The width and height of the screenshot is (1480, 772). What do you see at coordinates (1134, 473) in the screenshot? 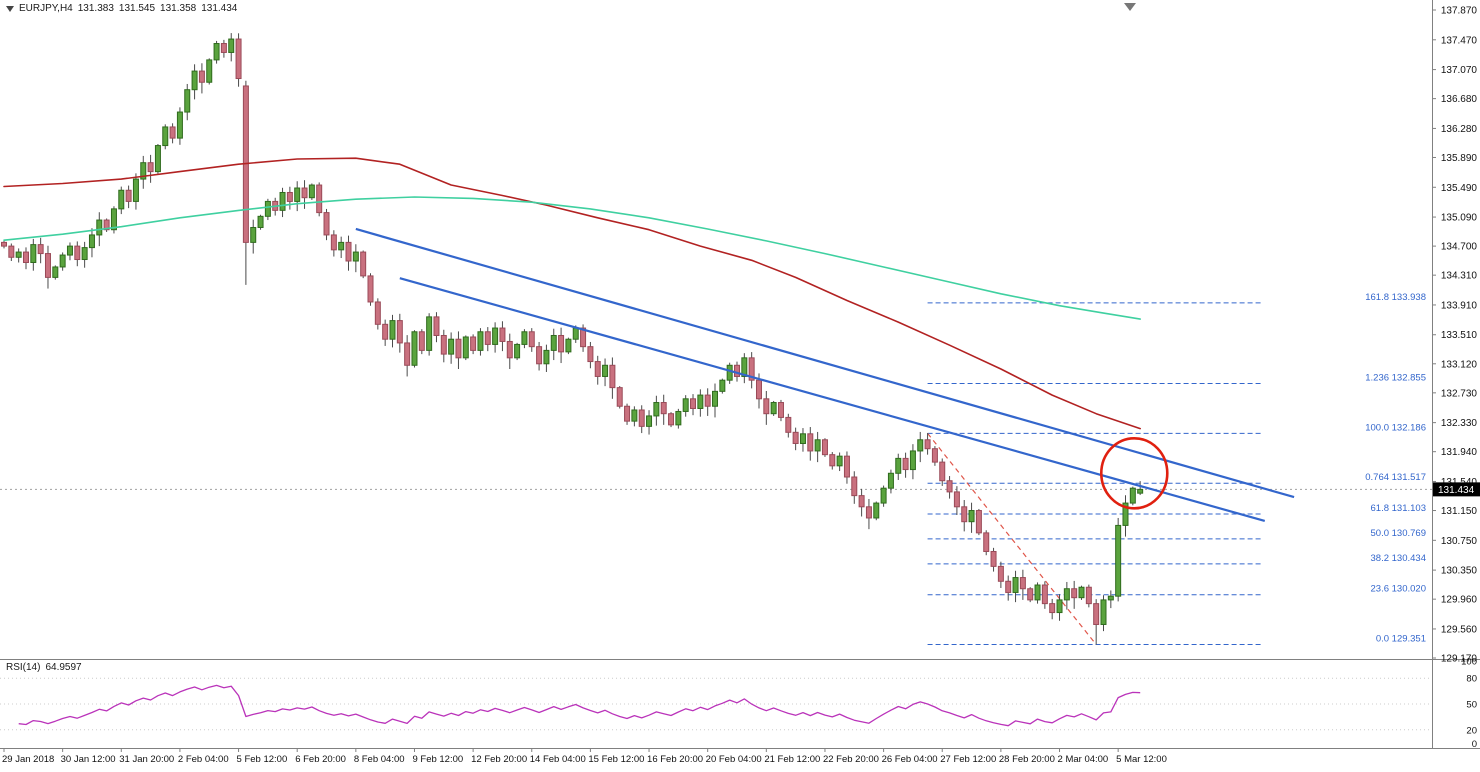
I see `highlight-circle` at bounding box center [1134, 473].